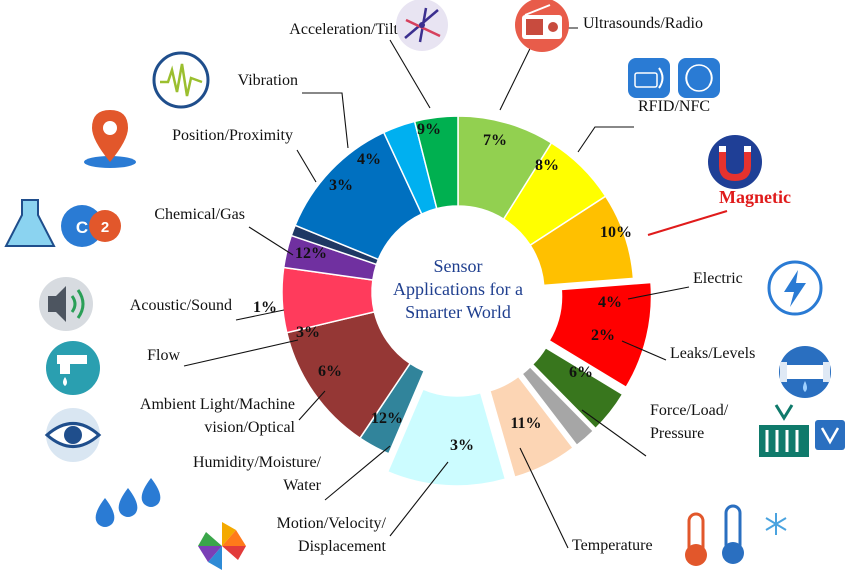 The width and height of the screenshot is (850, 583). What do you see at coordinates (525, 423) in the screenshot?
I see `slice-value-temperature: 11%` at bounding box center [525, 423].